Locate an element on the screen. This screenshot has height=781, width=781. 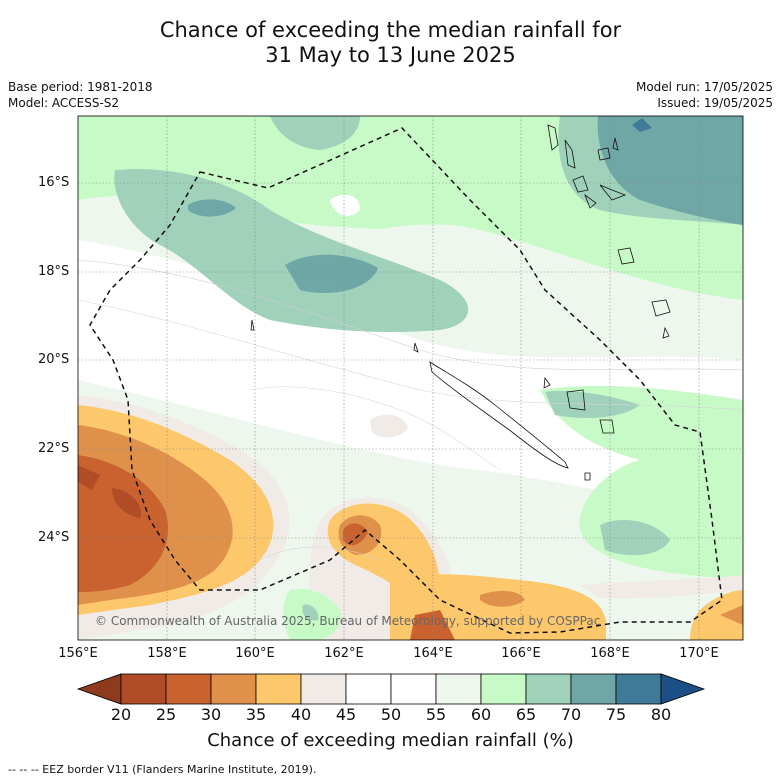
model-name: Model: ACCESS-S2 is located at coordinates (64, 103).